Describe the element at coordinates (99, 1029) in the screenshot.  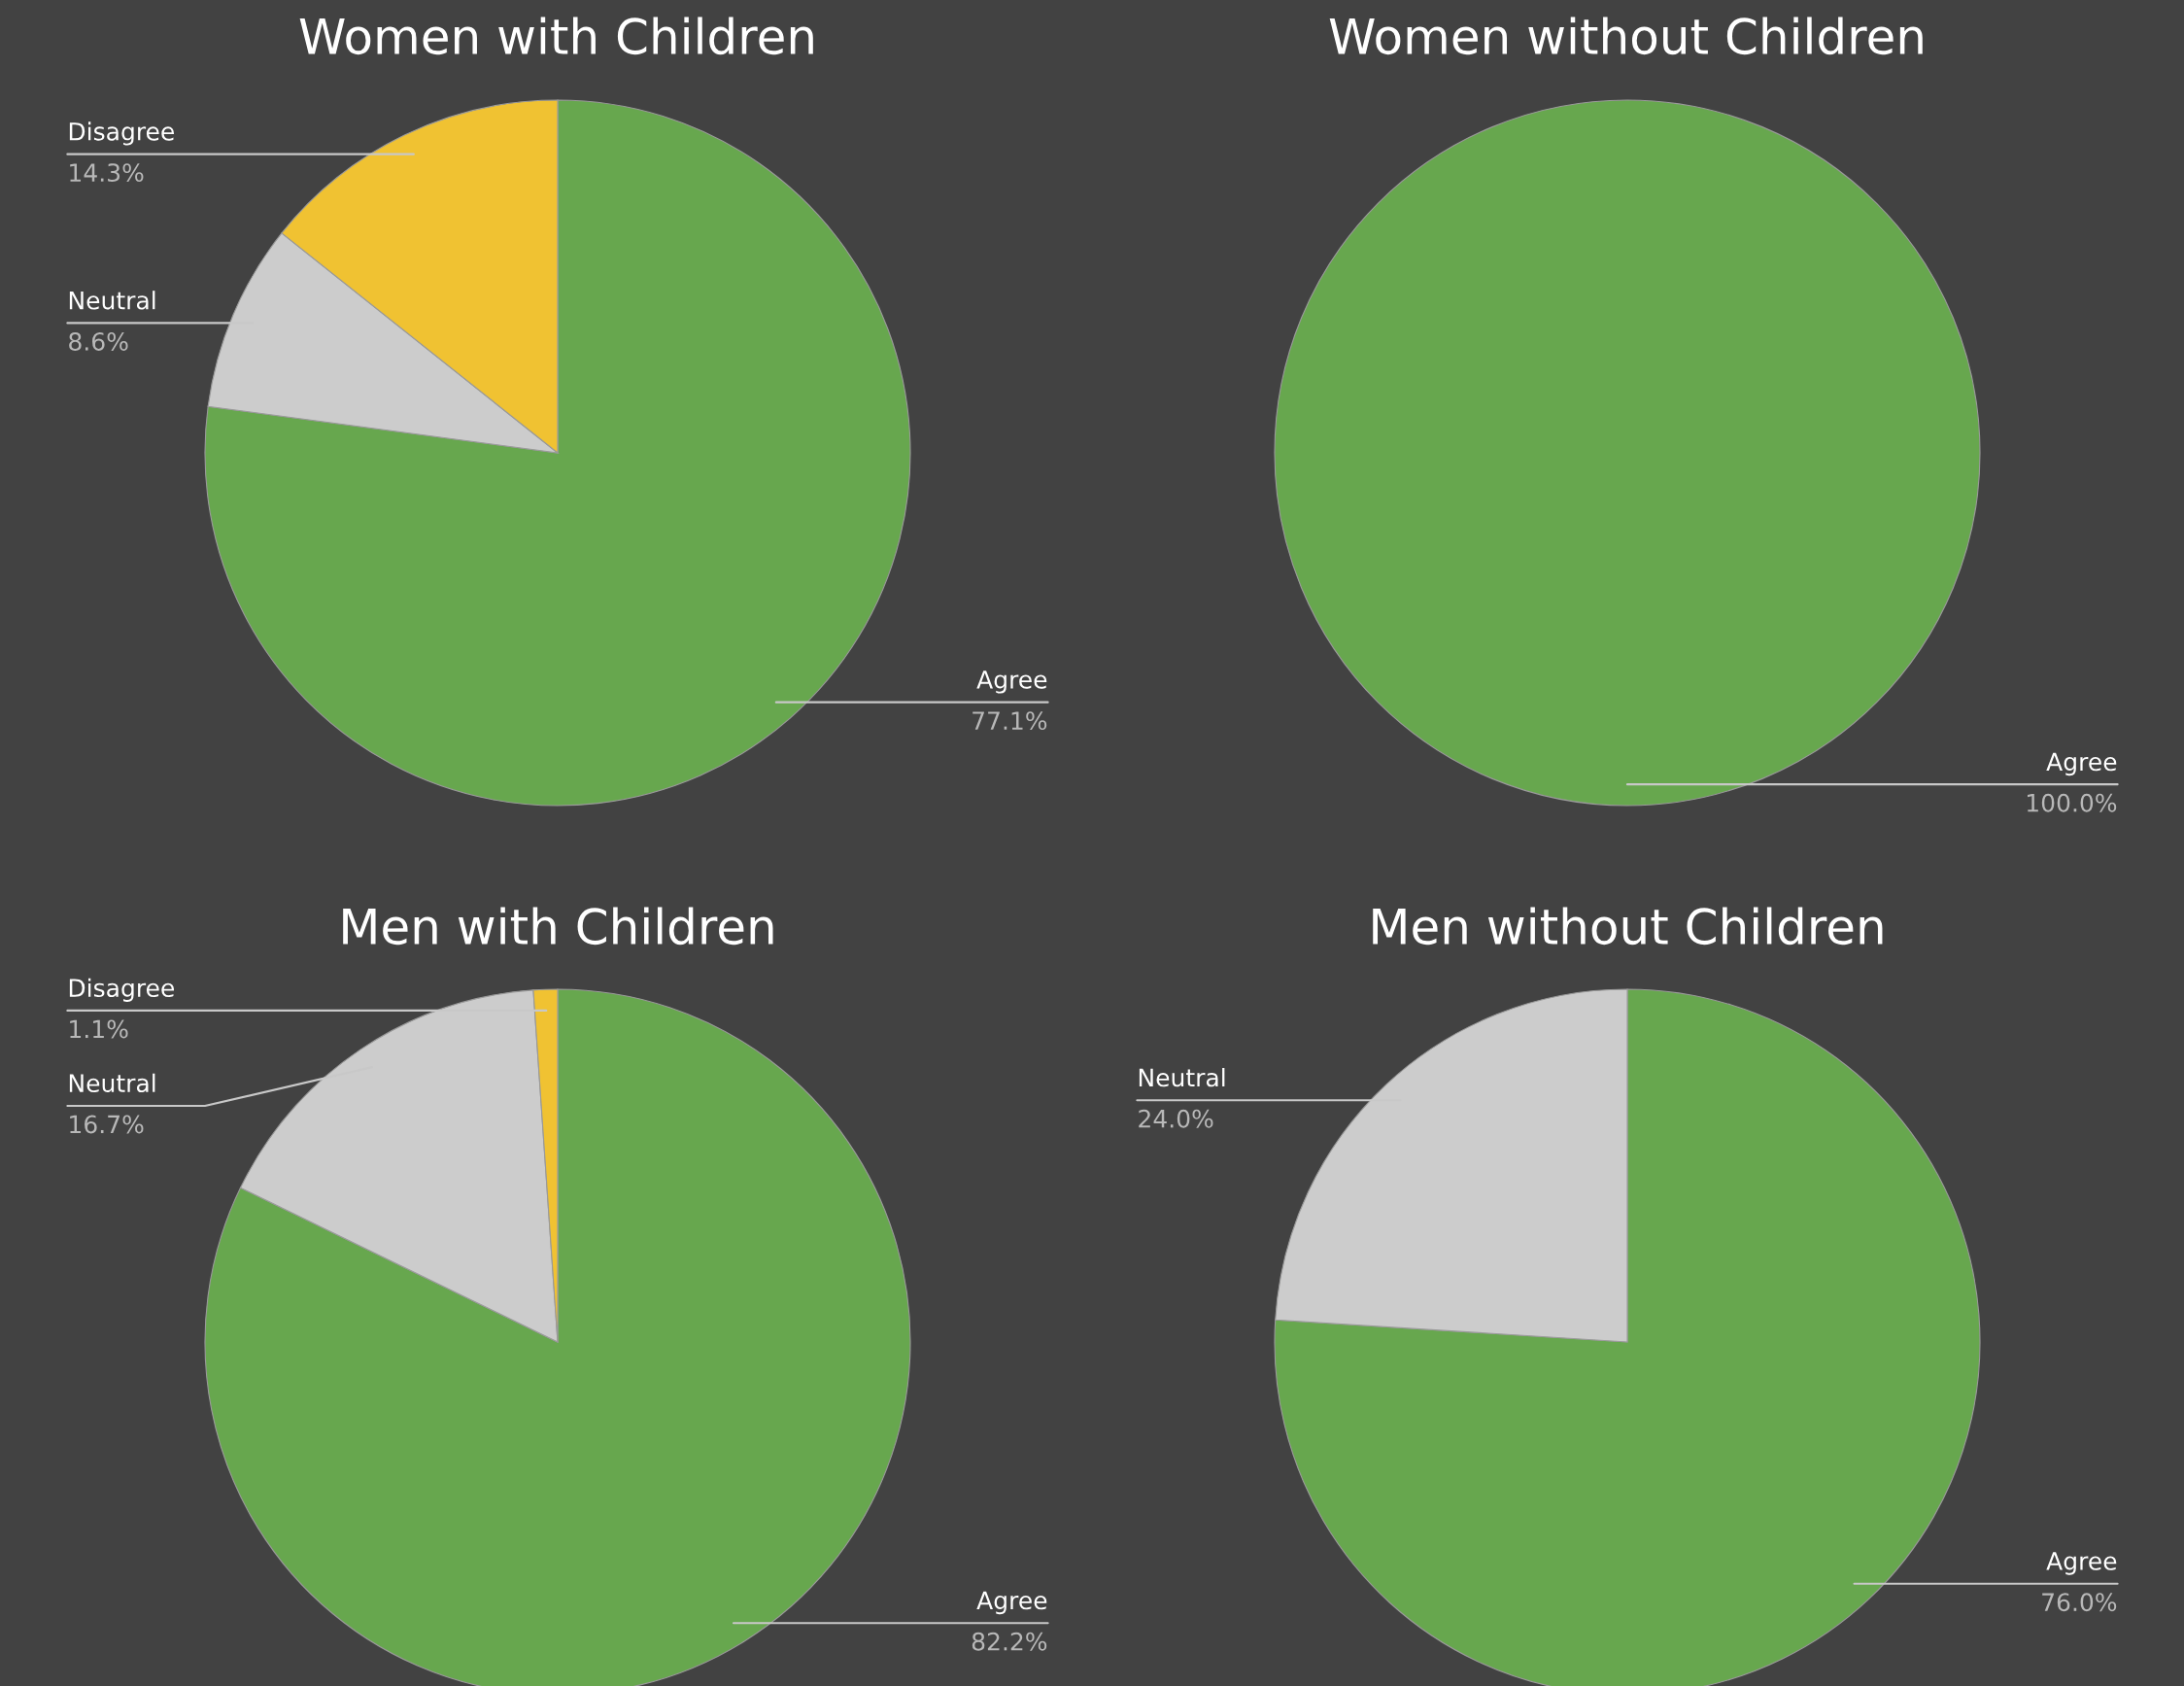
I see `data-label: 1.1%` at that location.